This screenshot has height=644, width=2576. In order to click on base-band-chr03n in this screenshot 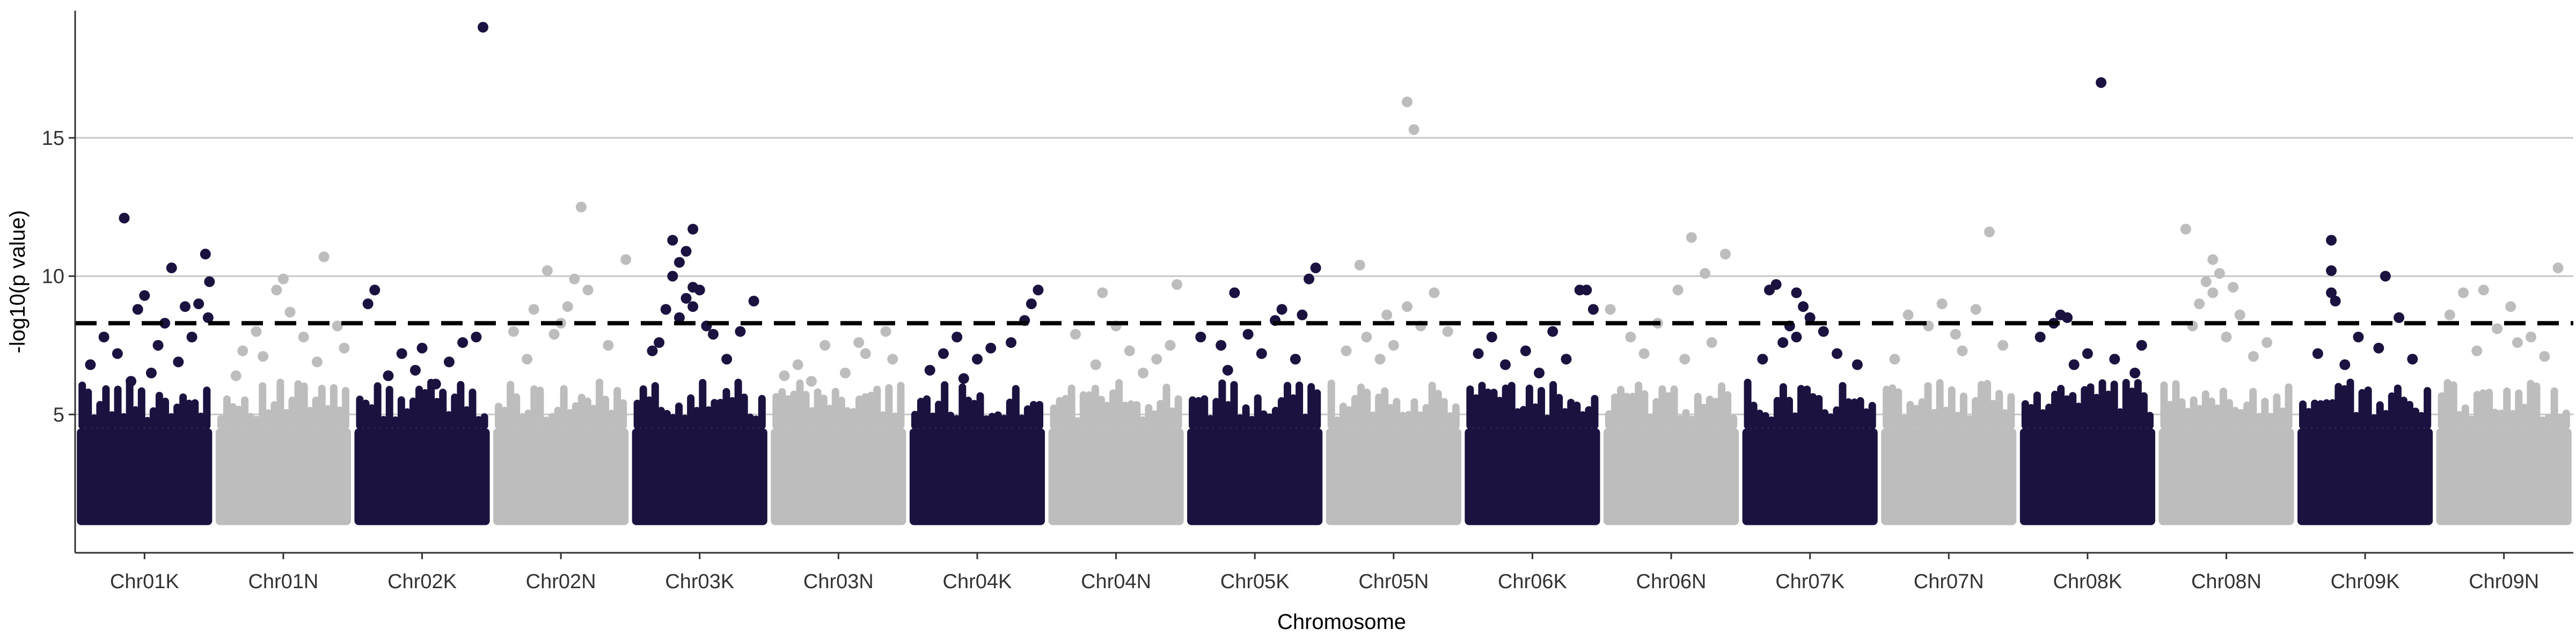, I will do `click(838, 476)`.